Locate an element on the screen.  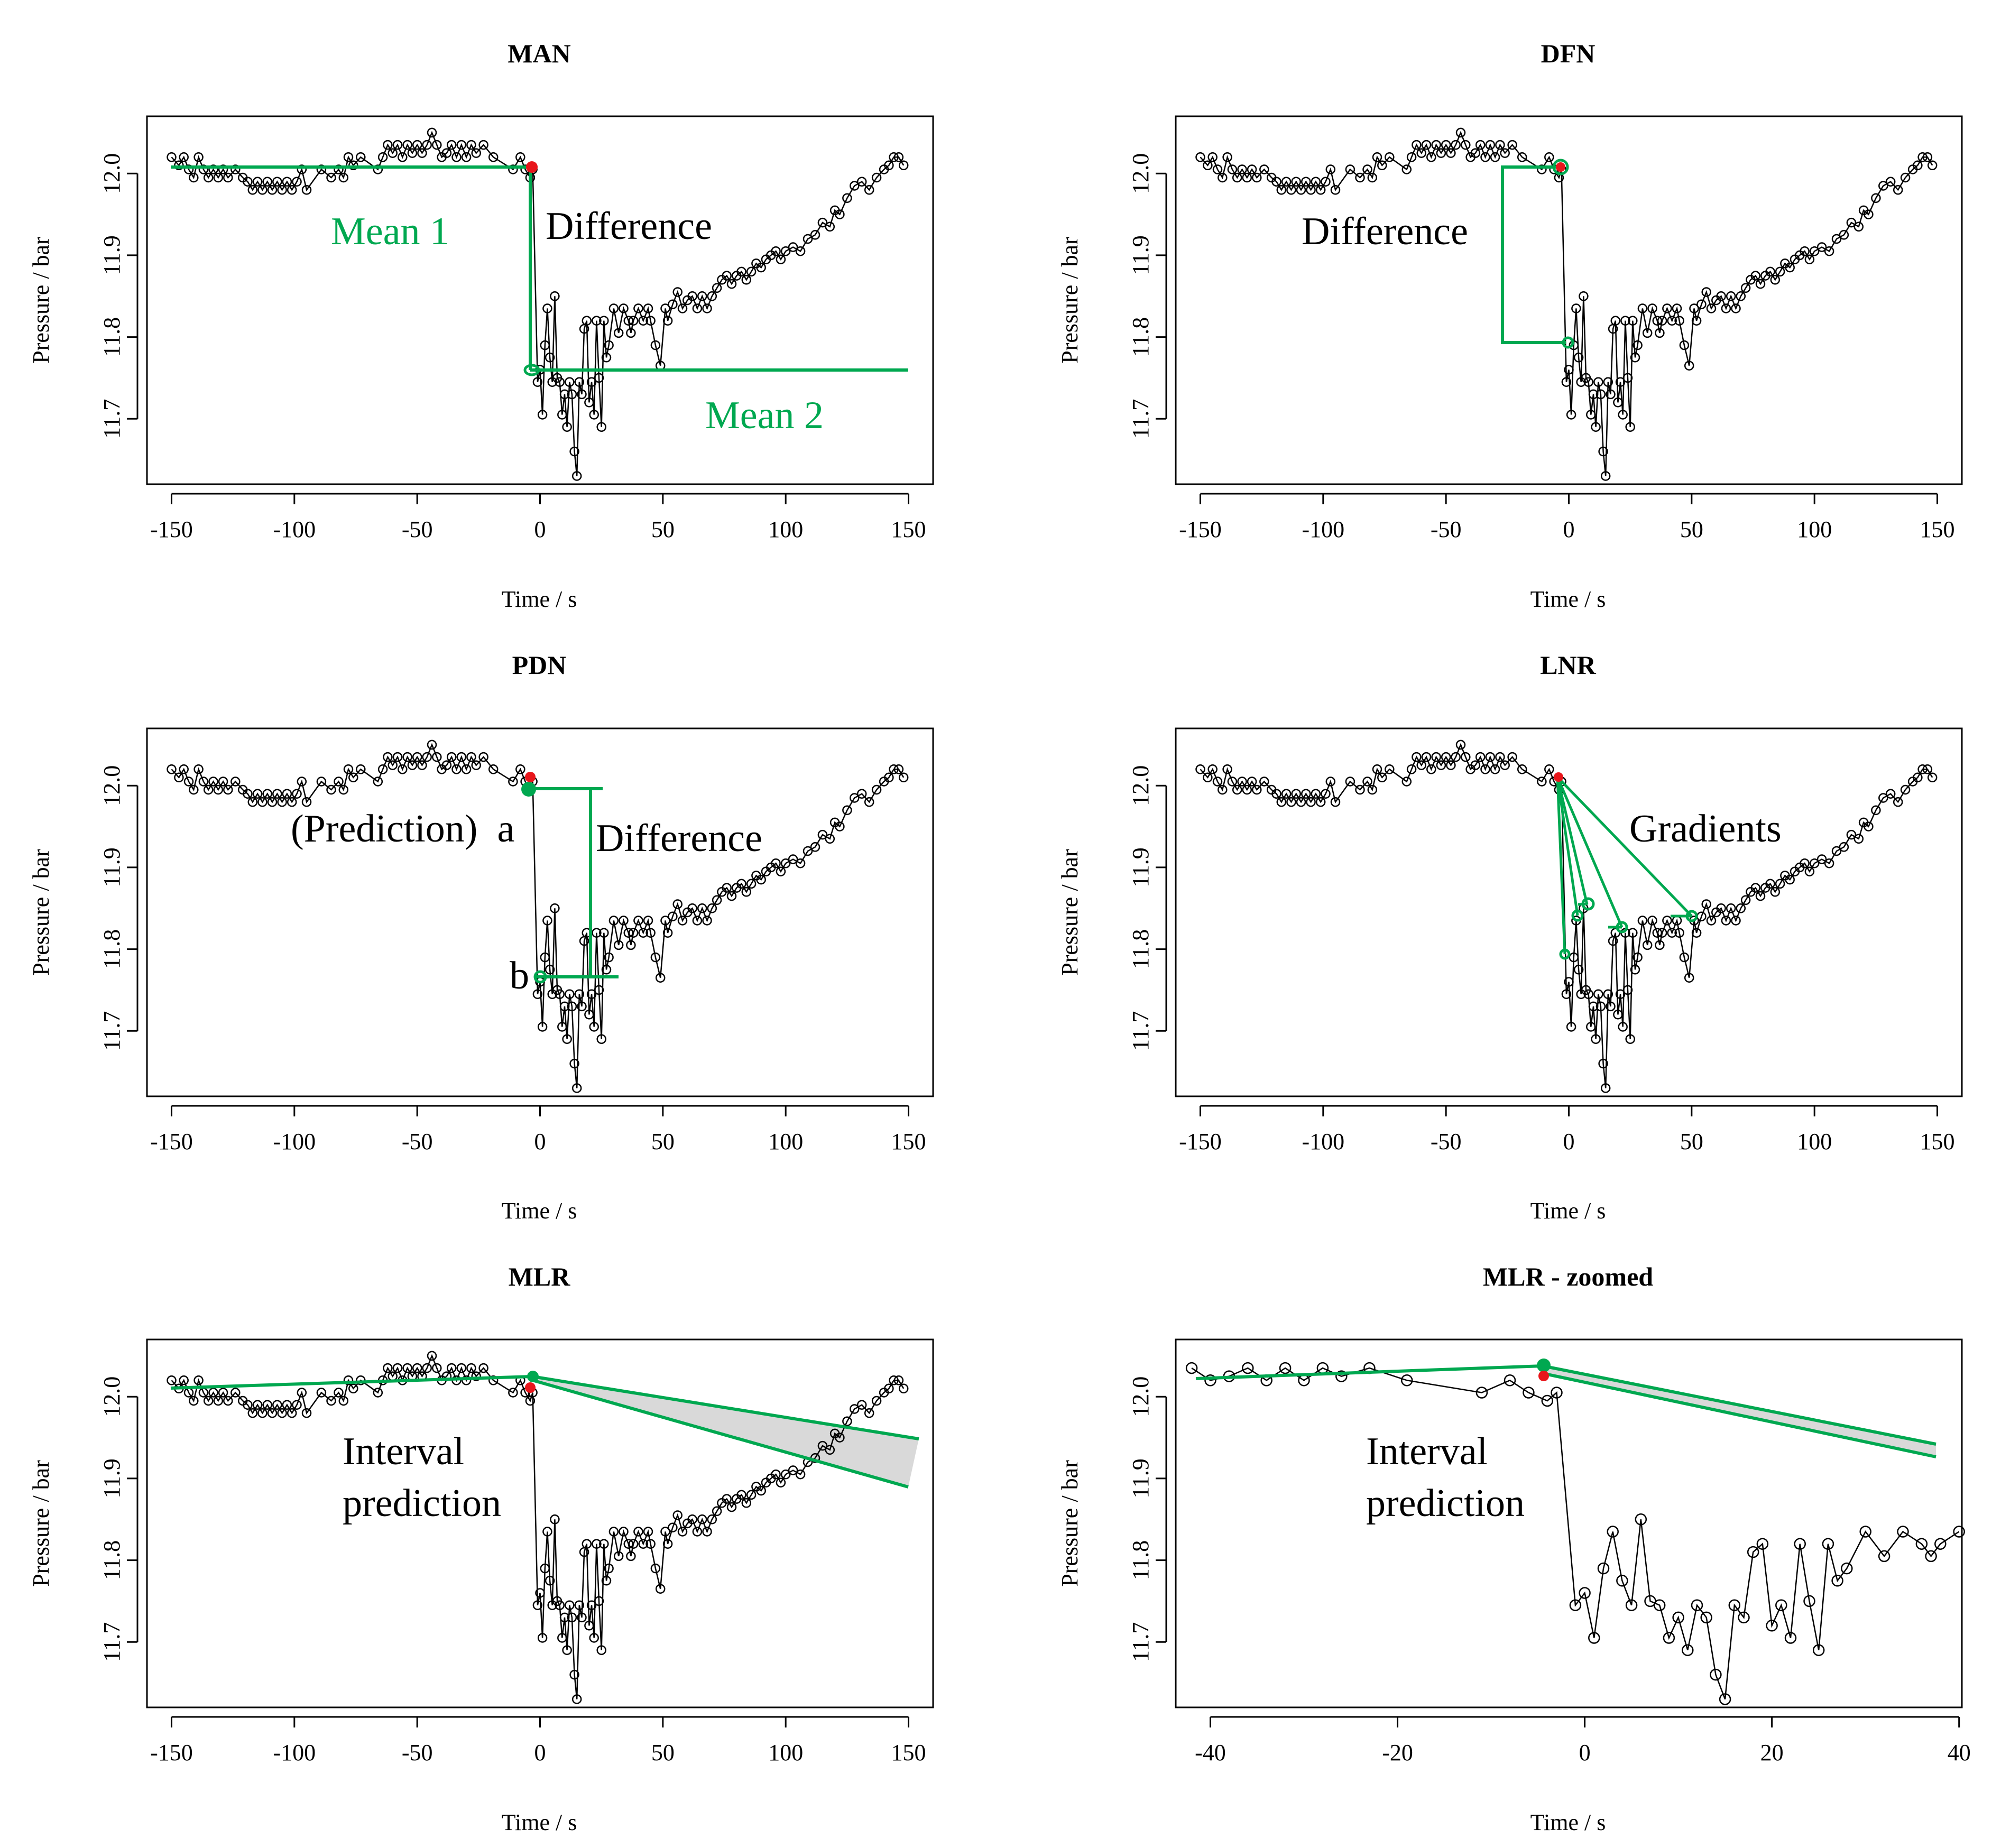
interval-lower is located at coordinates (720, 1434).